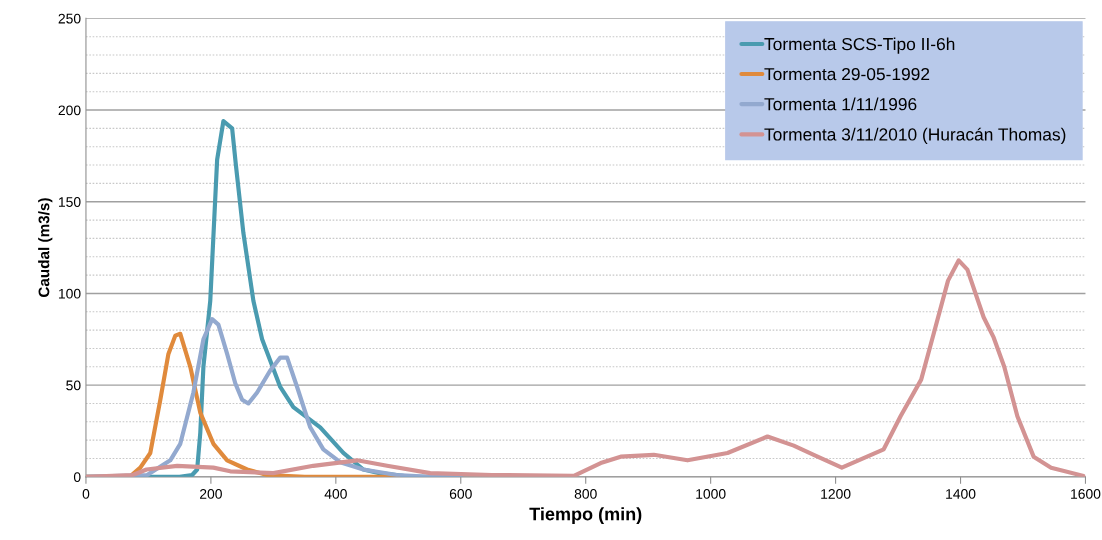 The image size is (1102, 540). What do you see at coordinates (915, 136) in the screenshot?
I see `legend-label: Tormenta 3/11/2010 (Huracán Thomas)` at bounding box center [915, 136].